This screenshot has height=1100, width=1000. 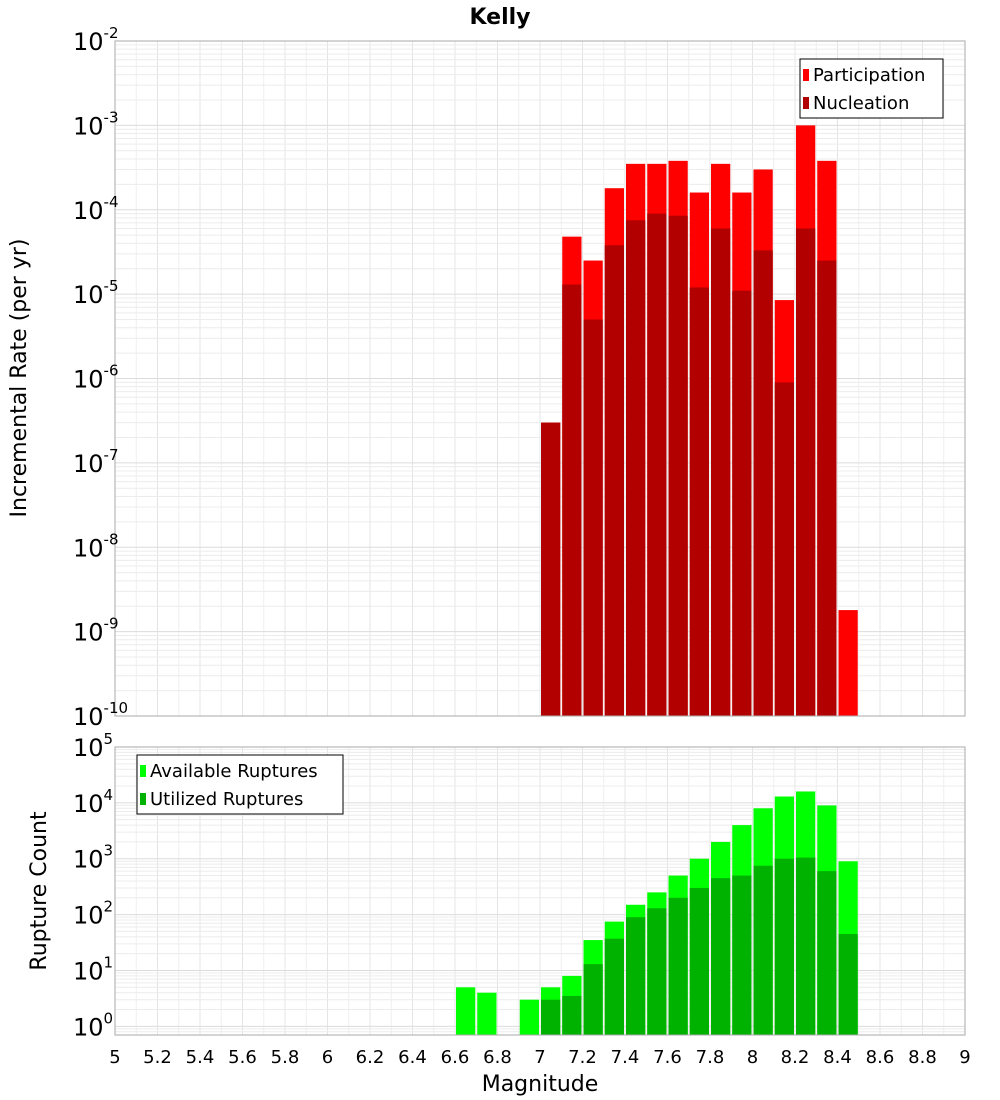 What do you see at coordinates (100, 715) in the screenshot?
I see `y-tick-label: 10⁻¹⁰` at bounding box center [100, 715].